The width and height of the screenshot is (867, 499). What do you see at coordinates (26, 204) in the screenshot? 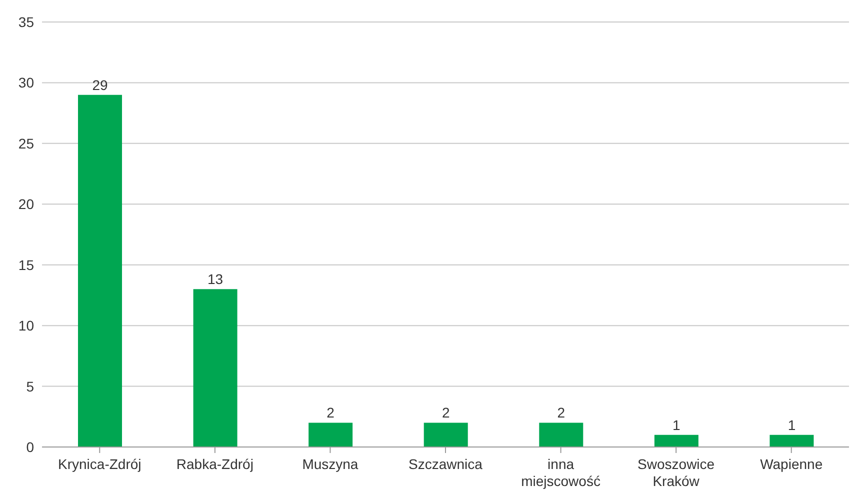
I see `y-tick-label: 20` at bounding box center [26, 204].